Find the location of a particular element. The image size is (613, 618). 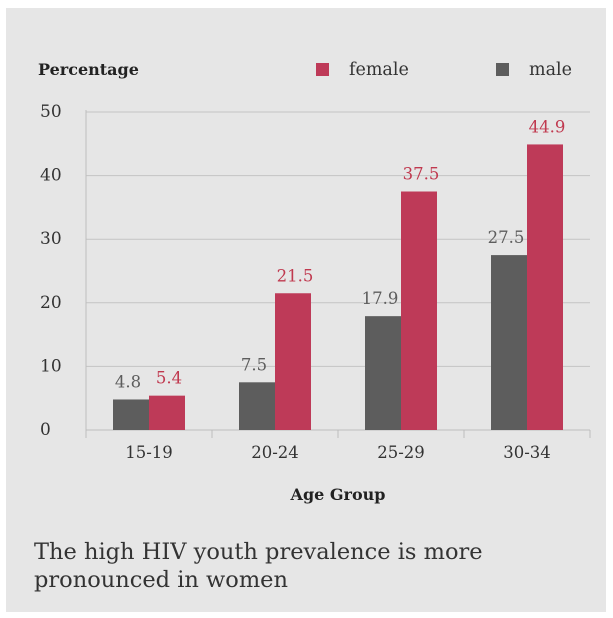

data-label-male: 17.9 is located at coordinates (380, 298).